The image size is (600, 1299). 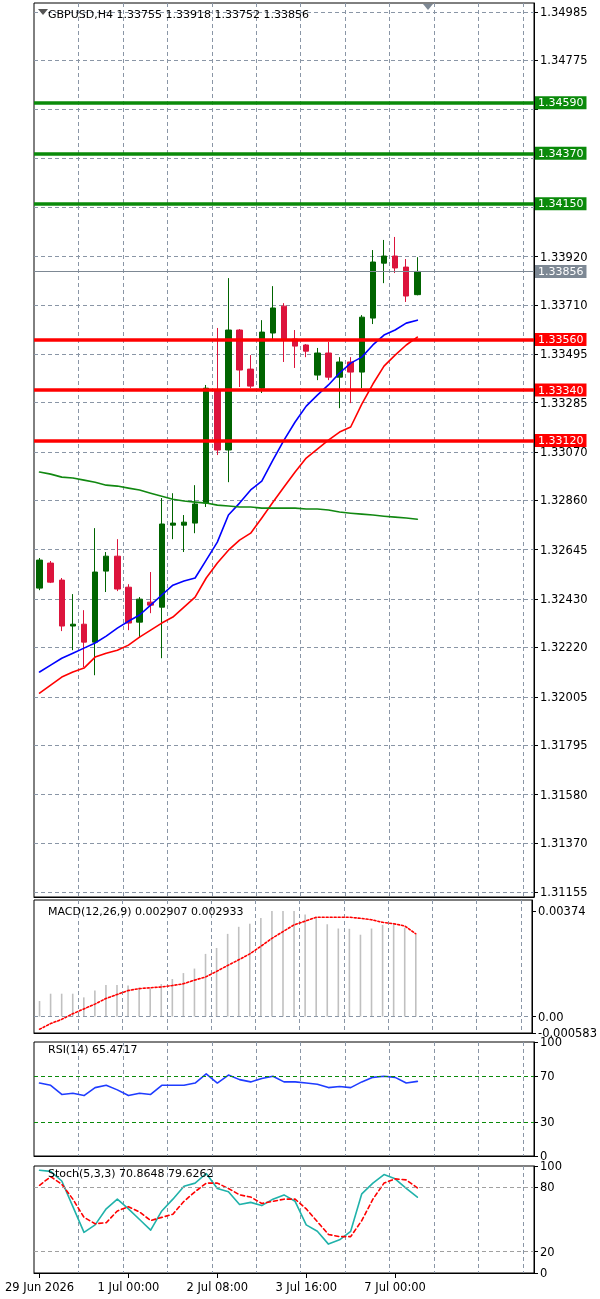 What do you see at coordinates (561, 204) in the screenshot?
I see `ref-line-label: 1.34150` at bounding box center [561, 204].